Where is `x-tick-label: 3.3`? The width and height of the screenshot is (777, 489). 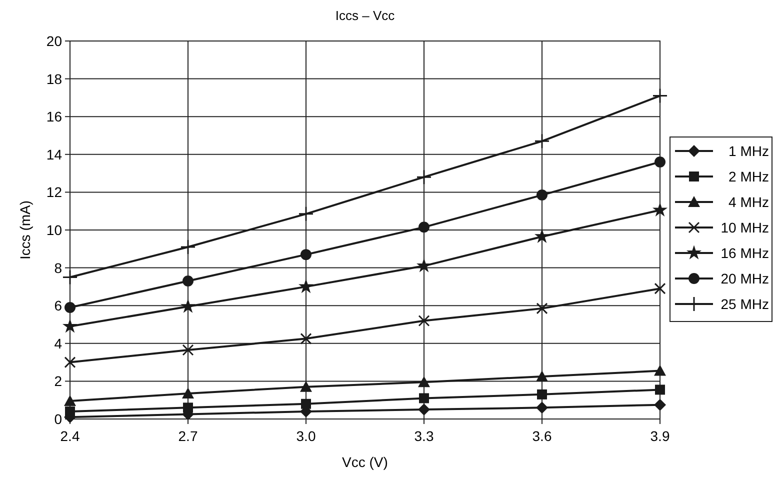 x-tick-label: 3.3 is located at coordinates (424, 436).